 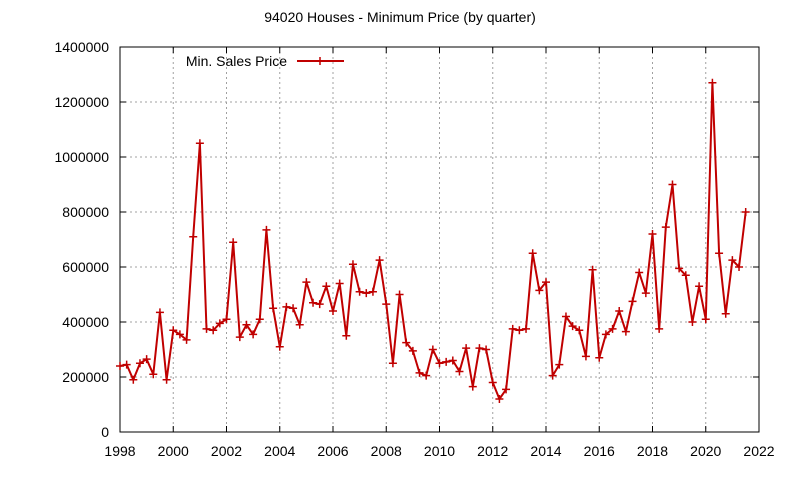 I want to click on x-tick-label: 2006, so click(x=332, y=451).